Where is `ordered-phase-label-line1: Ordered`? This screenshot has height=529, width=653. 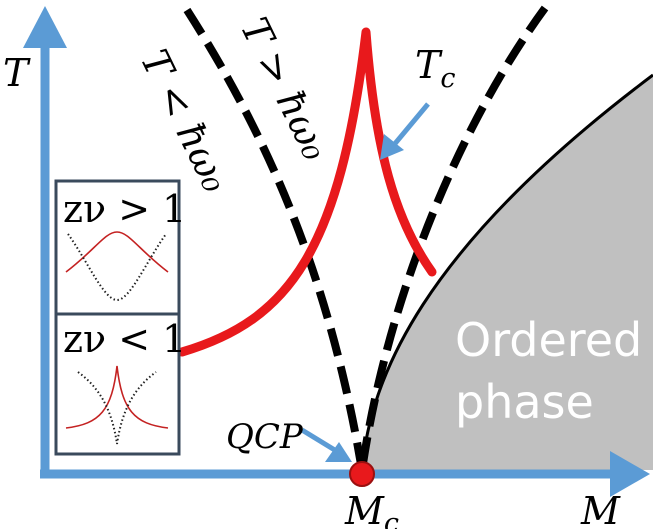
ordered-phase-label-line1: Ordered is located at coordinates (548, 340).